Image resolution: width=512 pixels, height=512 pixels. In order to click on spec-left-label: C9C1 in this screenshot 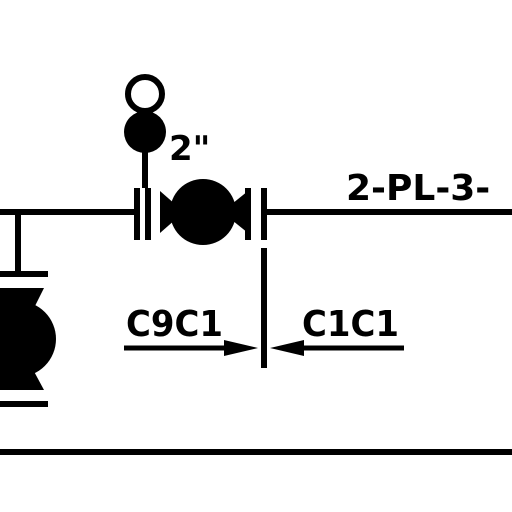, I will do `click(174, 324)`.